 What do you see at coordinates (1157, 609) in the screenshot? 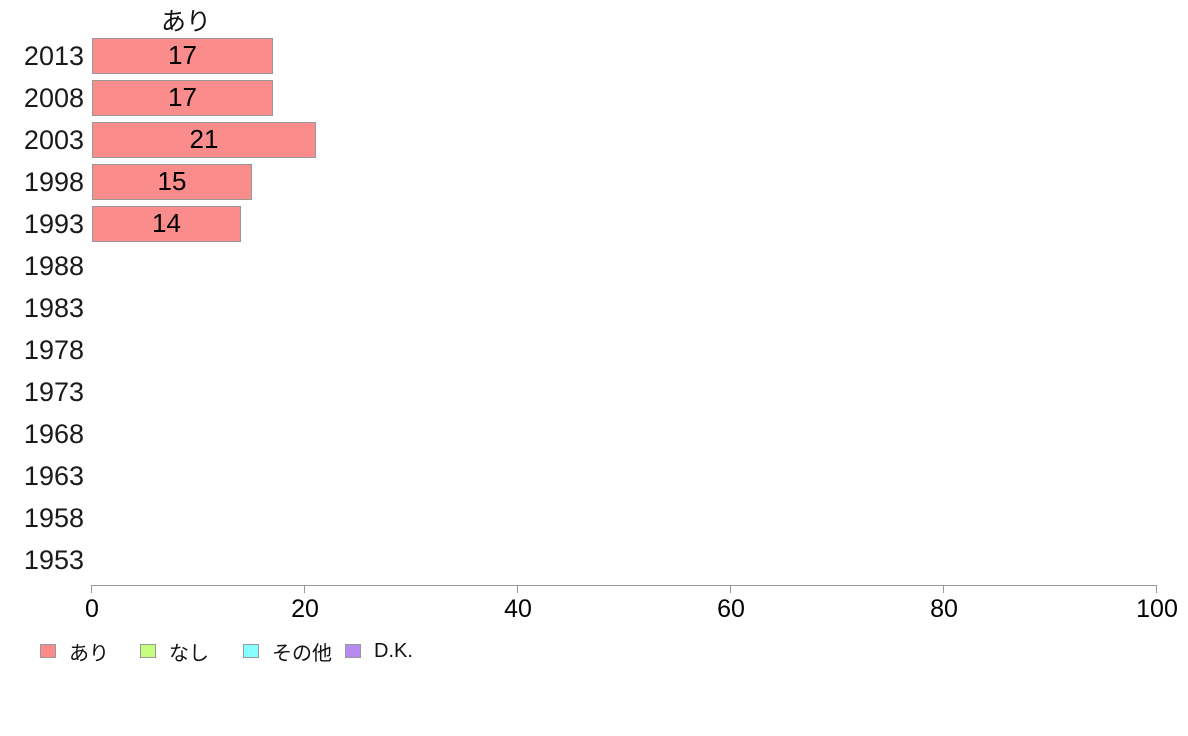
I see `x-axis-tick-label: 100` at bounding box center [1157, 609].